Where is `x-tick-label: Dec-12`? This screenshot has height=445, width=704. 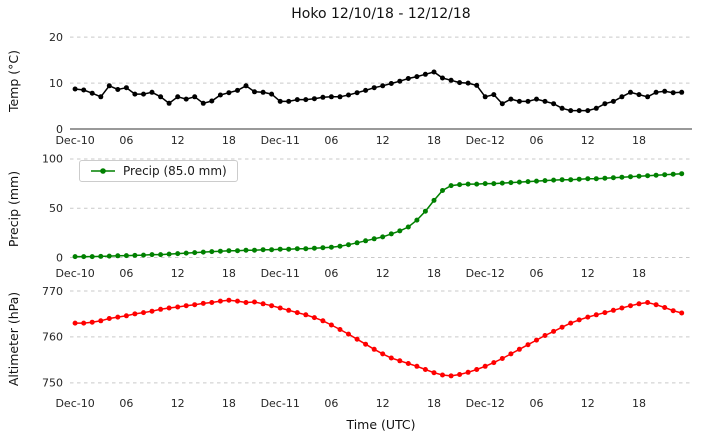
x-tick-label: Dec-12 is located at coordinates (485, 273).